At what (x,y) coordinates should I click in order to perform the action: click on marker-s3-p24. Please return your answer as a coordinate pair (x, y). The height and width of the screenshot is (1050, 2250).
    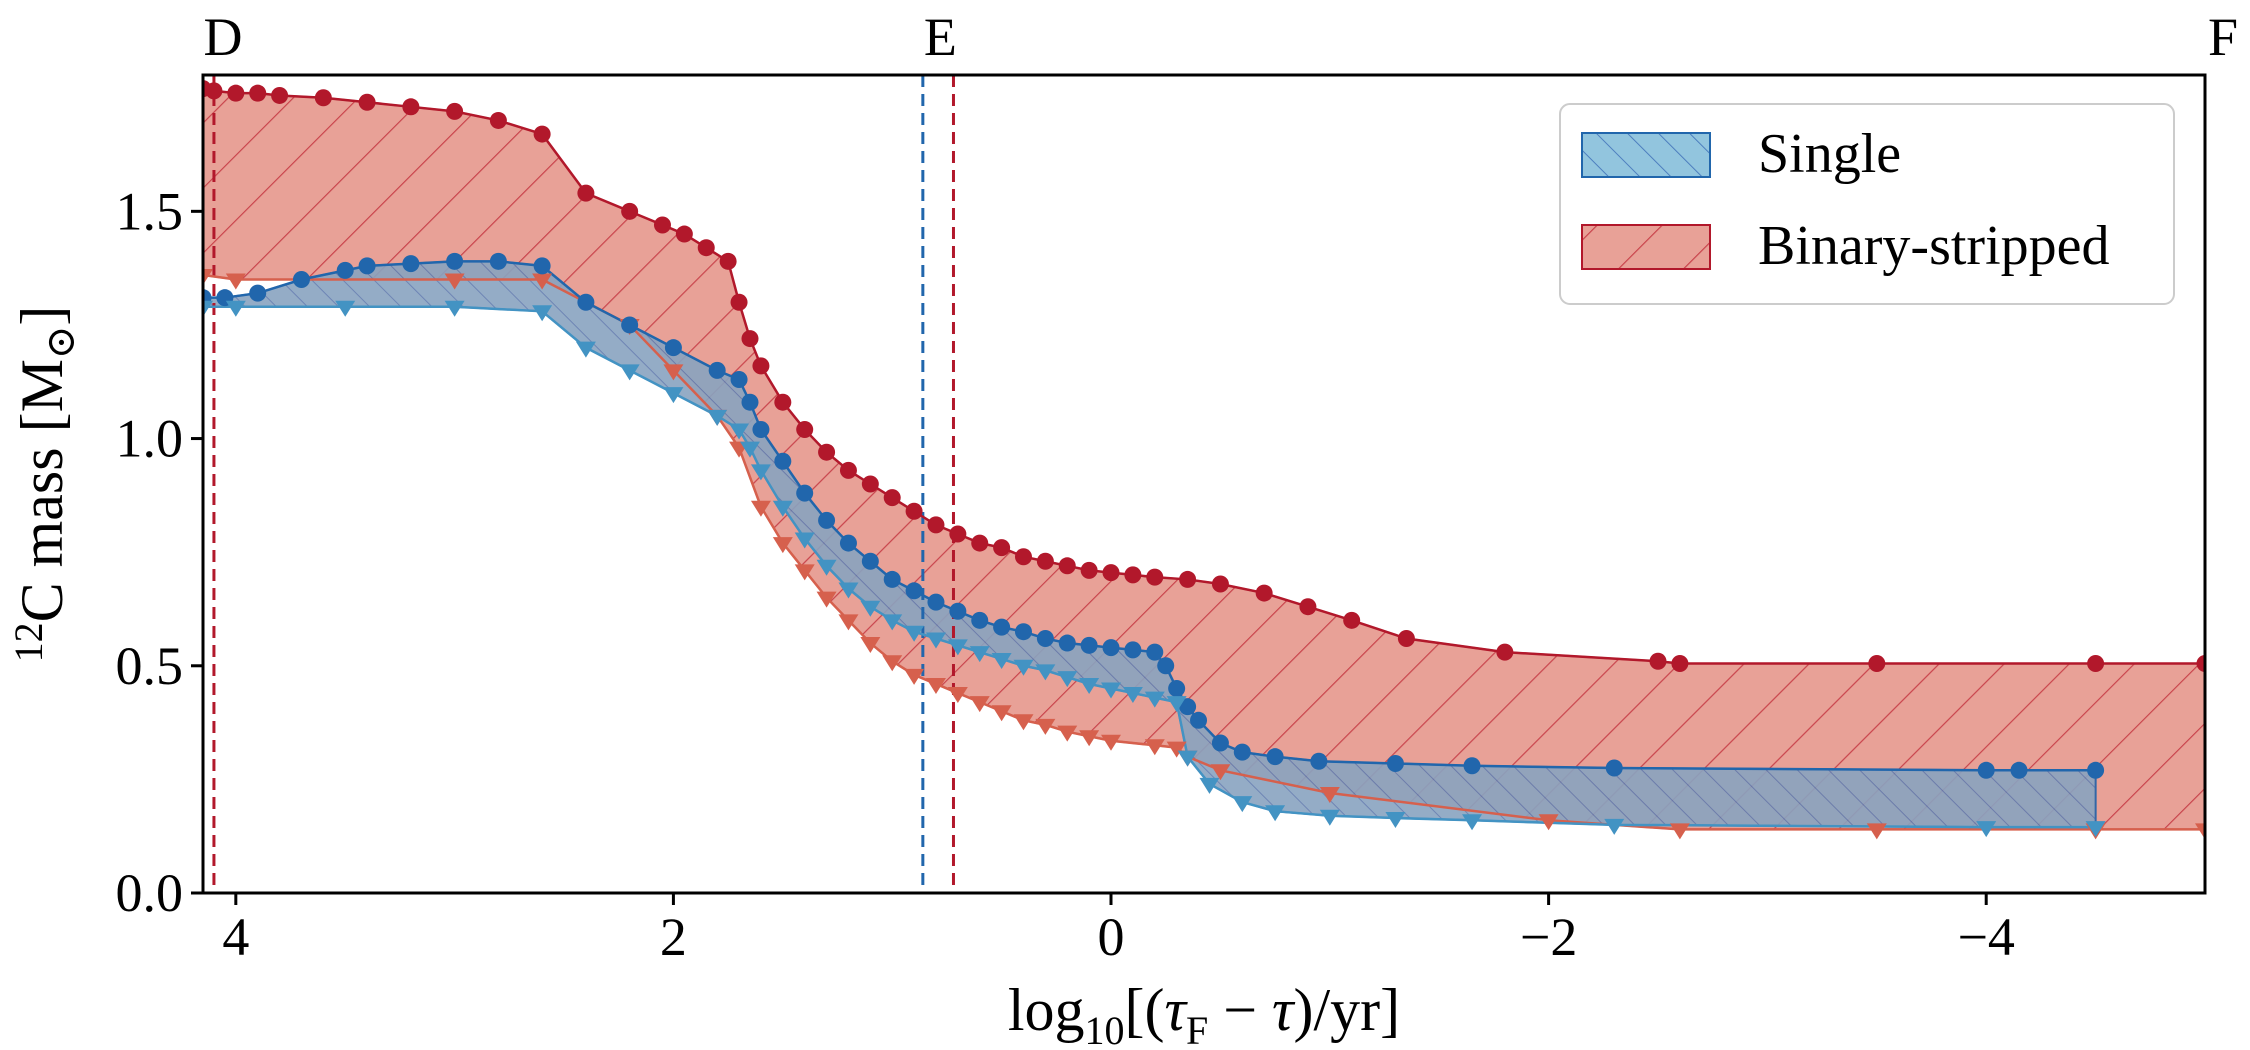
    Looking at the image, I should click on (1045, 672).